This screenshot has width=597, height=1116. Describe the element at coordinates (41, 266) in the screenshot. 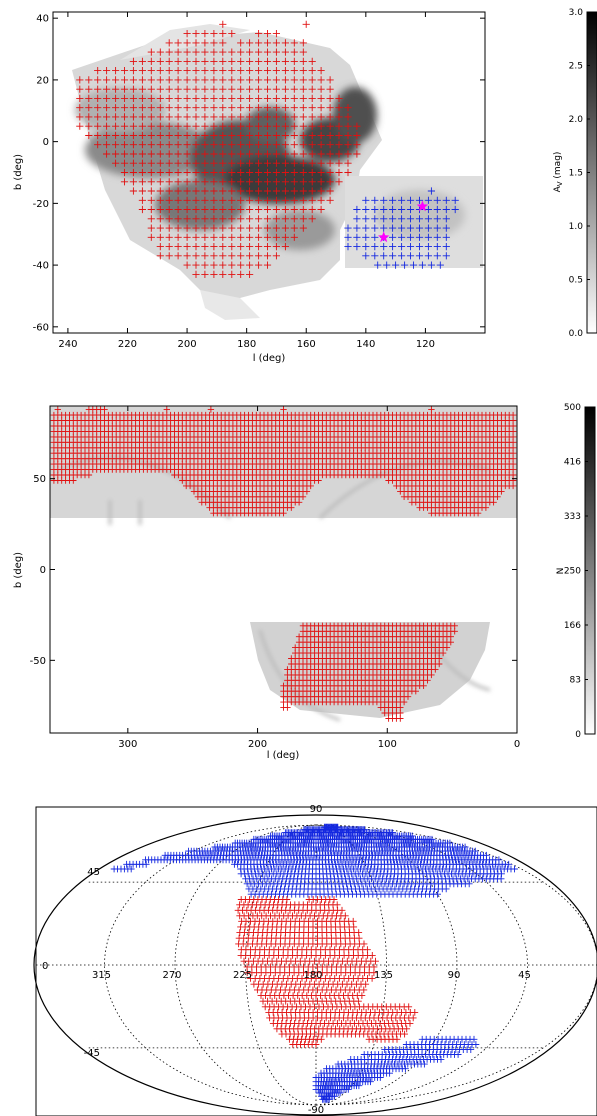

I see `y-tick-label: -40` at that location.